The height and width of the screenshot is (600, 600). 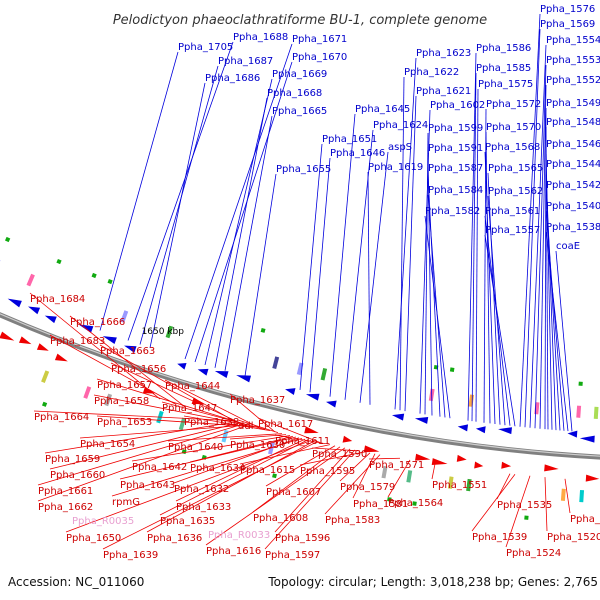 I want to click on gene-label: Ppha_1562, so click(x=515, y=191).